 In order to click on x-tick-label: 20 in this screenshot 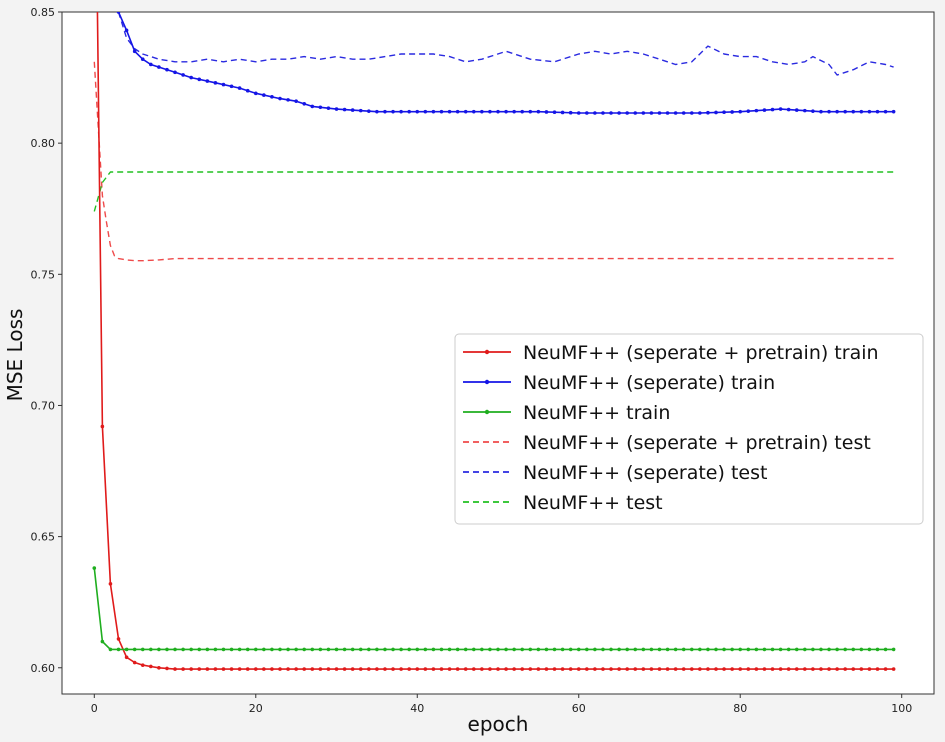, I will do `click(256, 708)`.